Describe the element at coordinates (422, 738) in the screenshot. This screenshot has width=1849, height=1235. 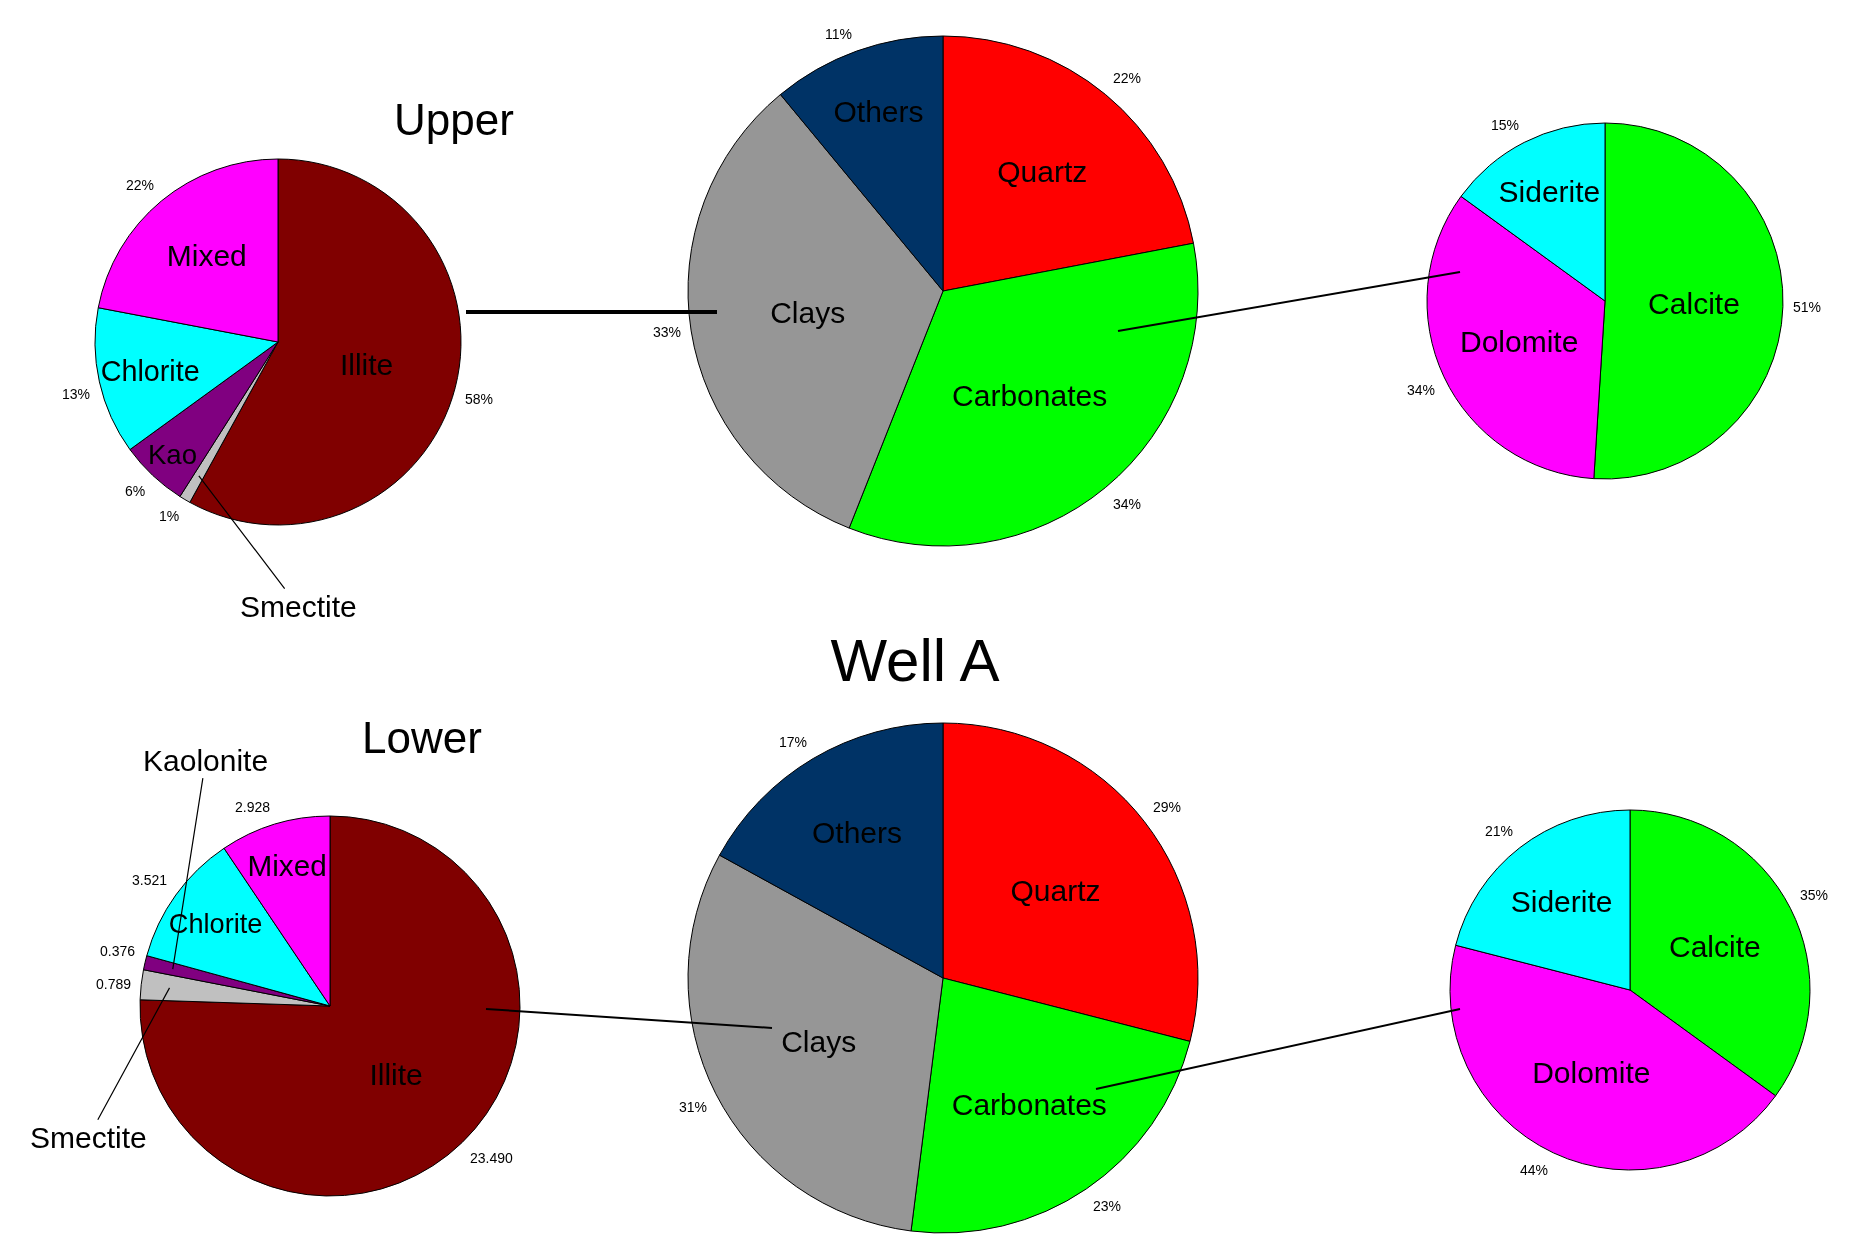
I see `chart-title: Lower` at that location.